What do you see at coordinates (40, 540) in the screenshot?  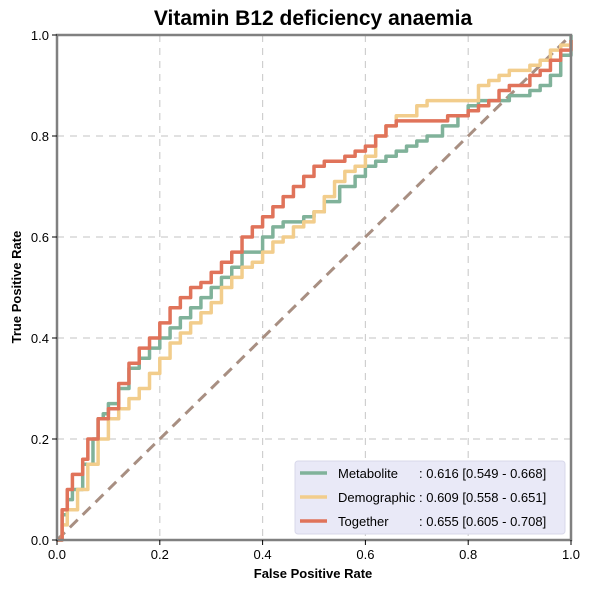 I see `y-tick-label: 0.0` at bounding box center [40, 540].